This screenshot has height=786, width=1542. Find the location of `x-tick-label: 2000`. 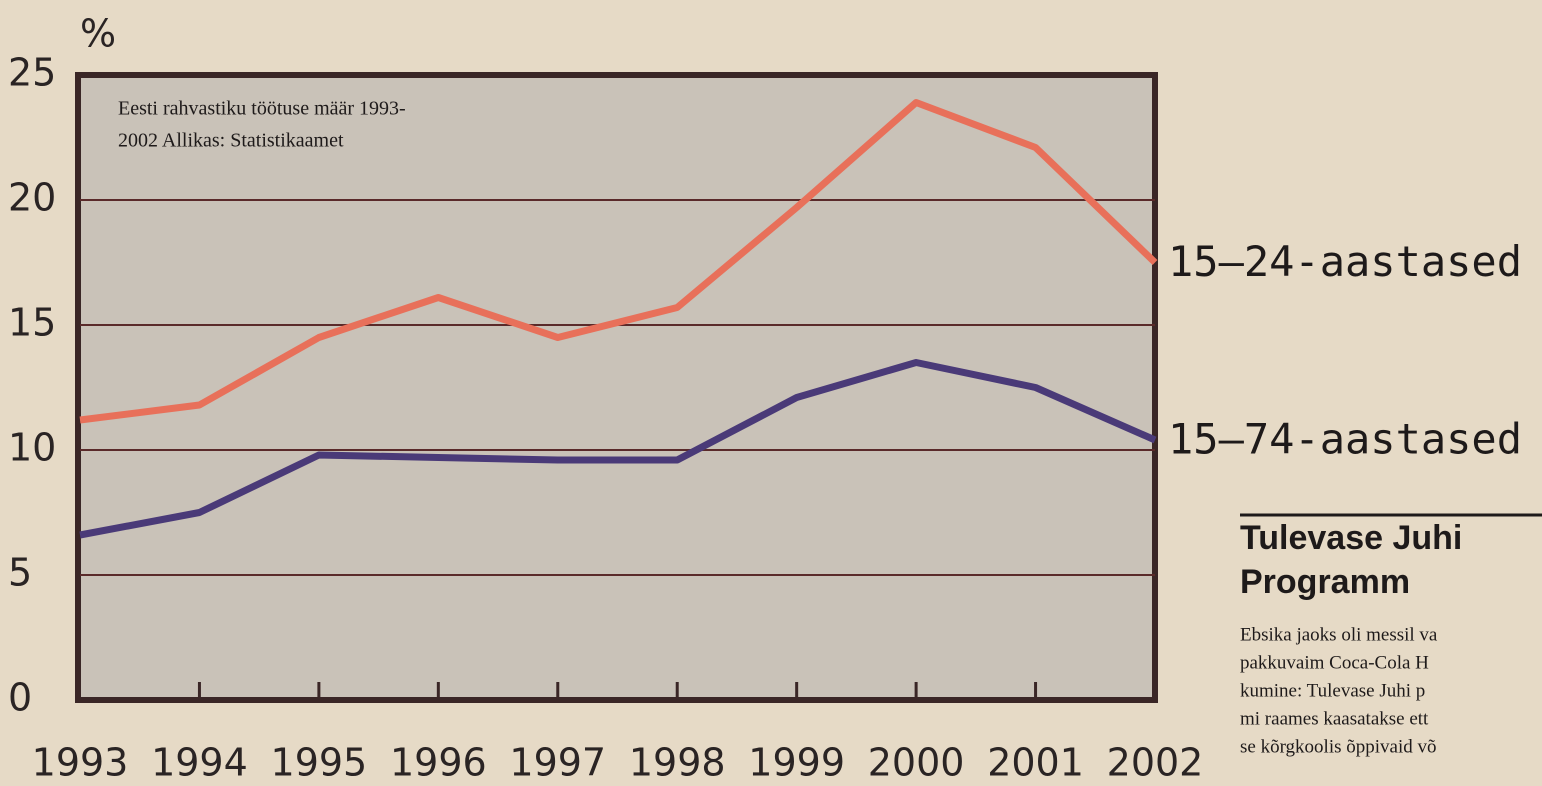

x-tick-label: 2000 is located at coordinates (916, 763).